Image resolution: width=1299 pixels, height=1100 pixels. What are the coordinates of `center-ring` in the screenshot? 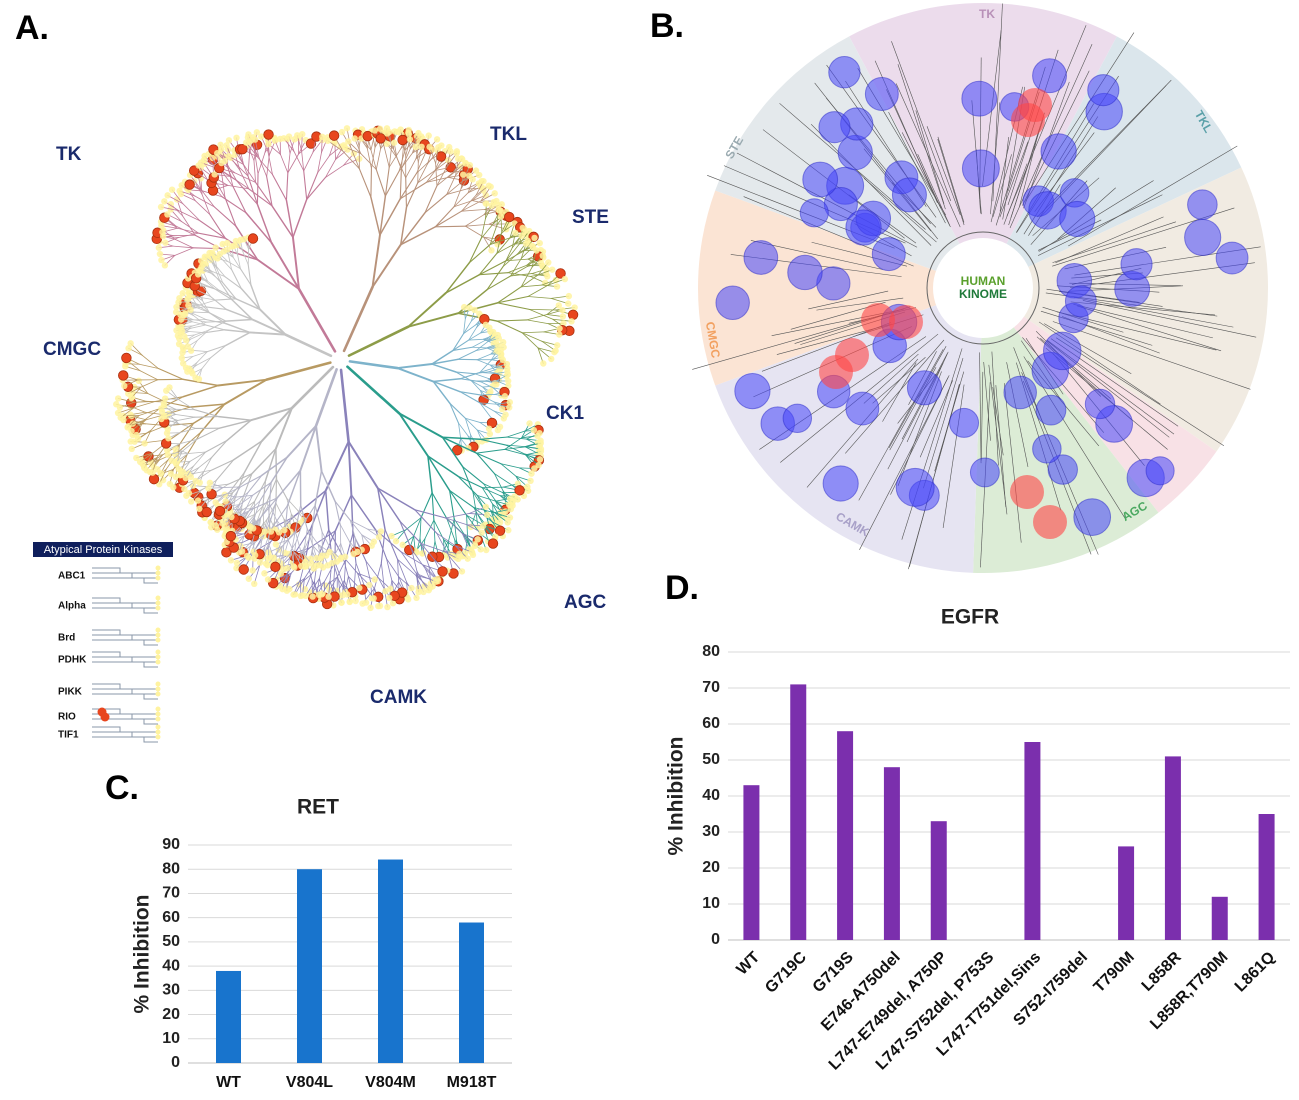 It's located at (983, 288).